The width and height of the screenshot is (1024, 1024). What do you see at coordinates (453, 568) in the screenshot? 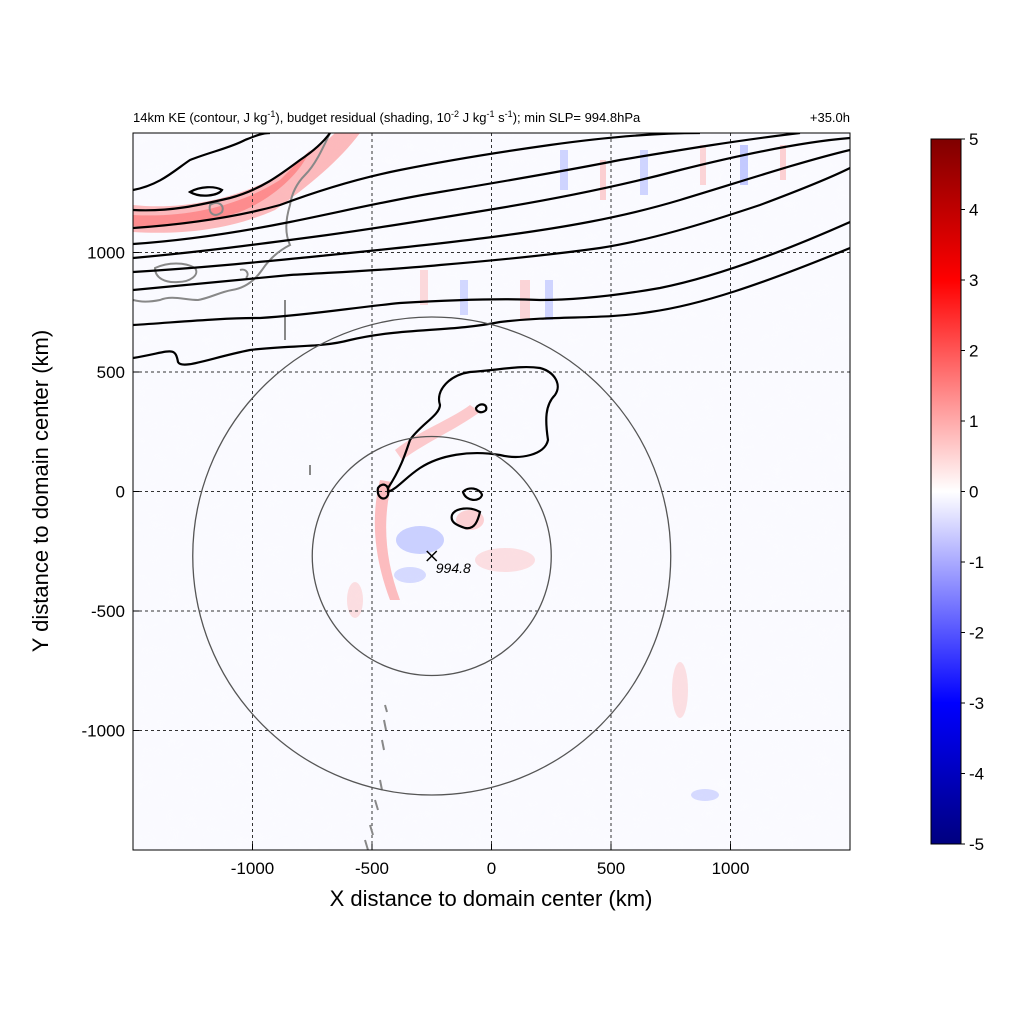
I see `min-slp-label: 994.8` at bounding box center [453, 568].